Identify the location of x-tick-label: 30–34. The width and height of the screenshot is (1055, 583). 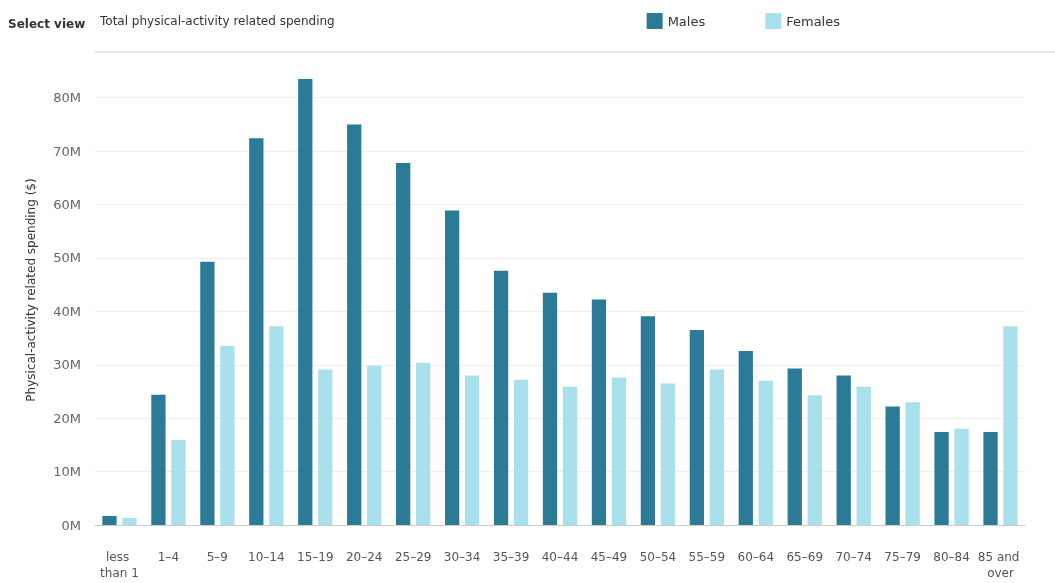
(462, 557).